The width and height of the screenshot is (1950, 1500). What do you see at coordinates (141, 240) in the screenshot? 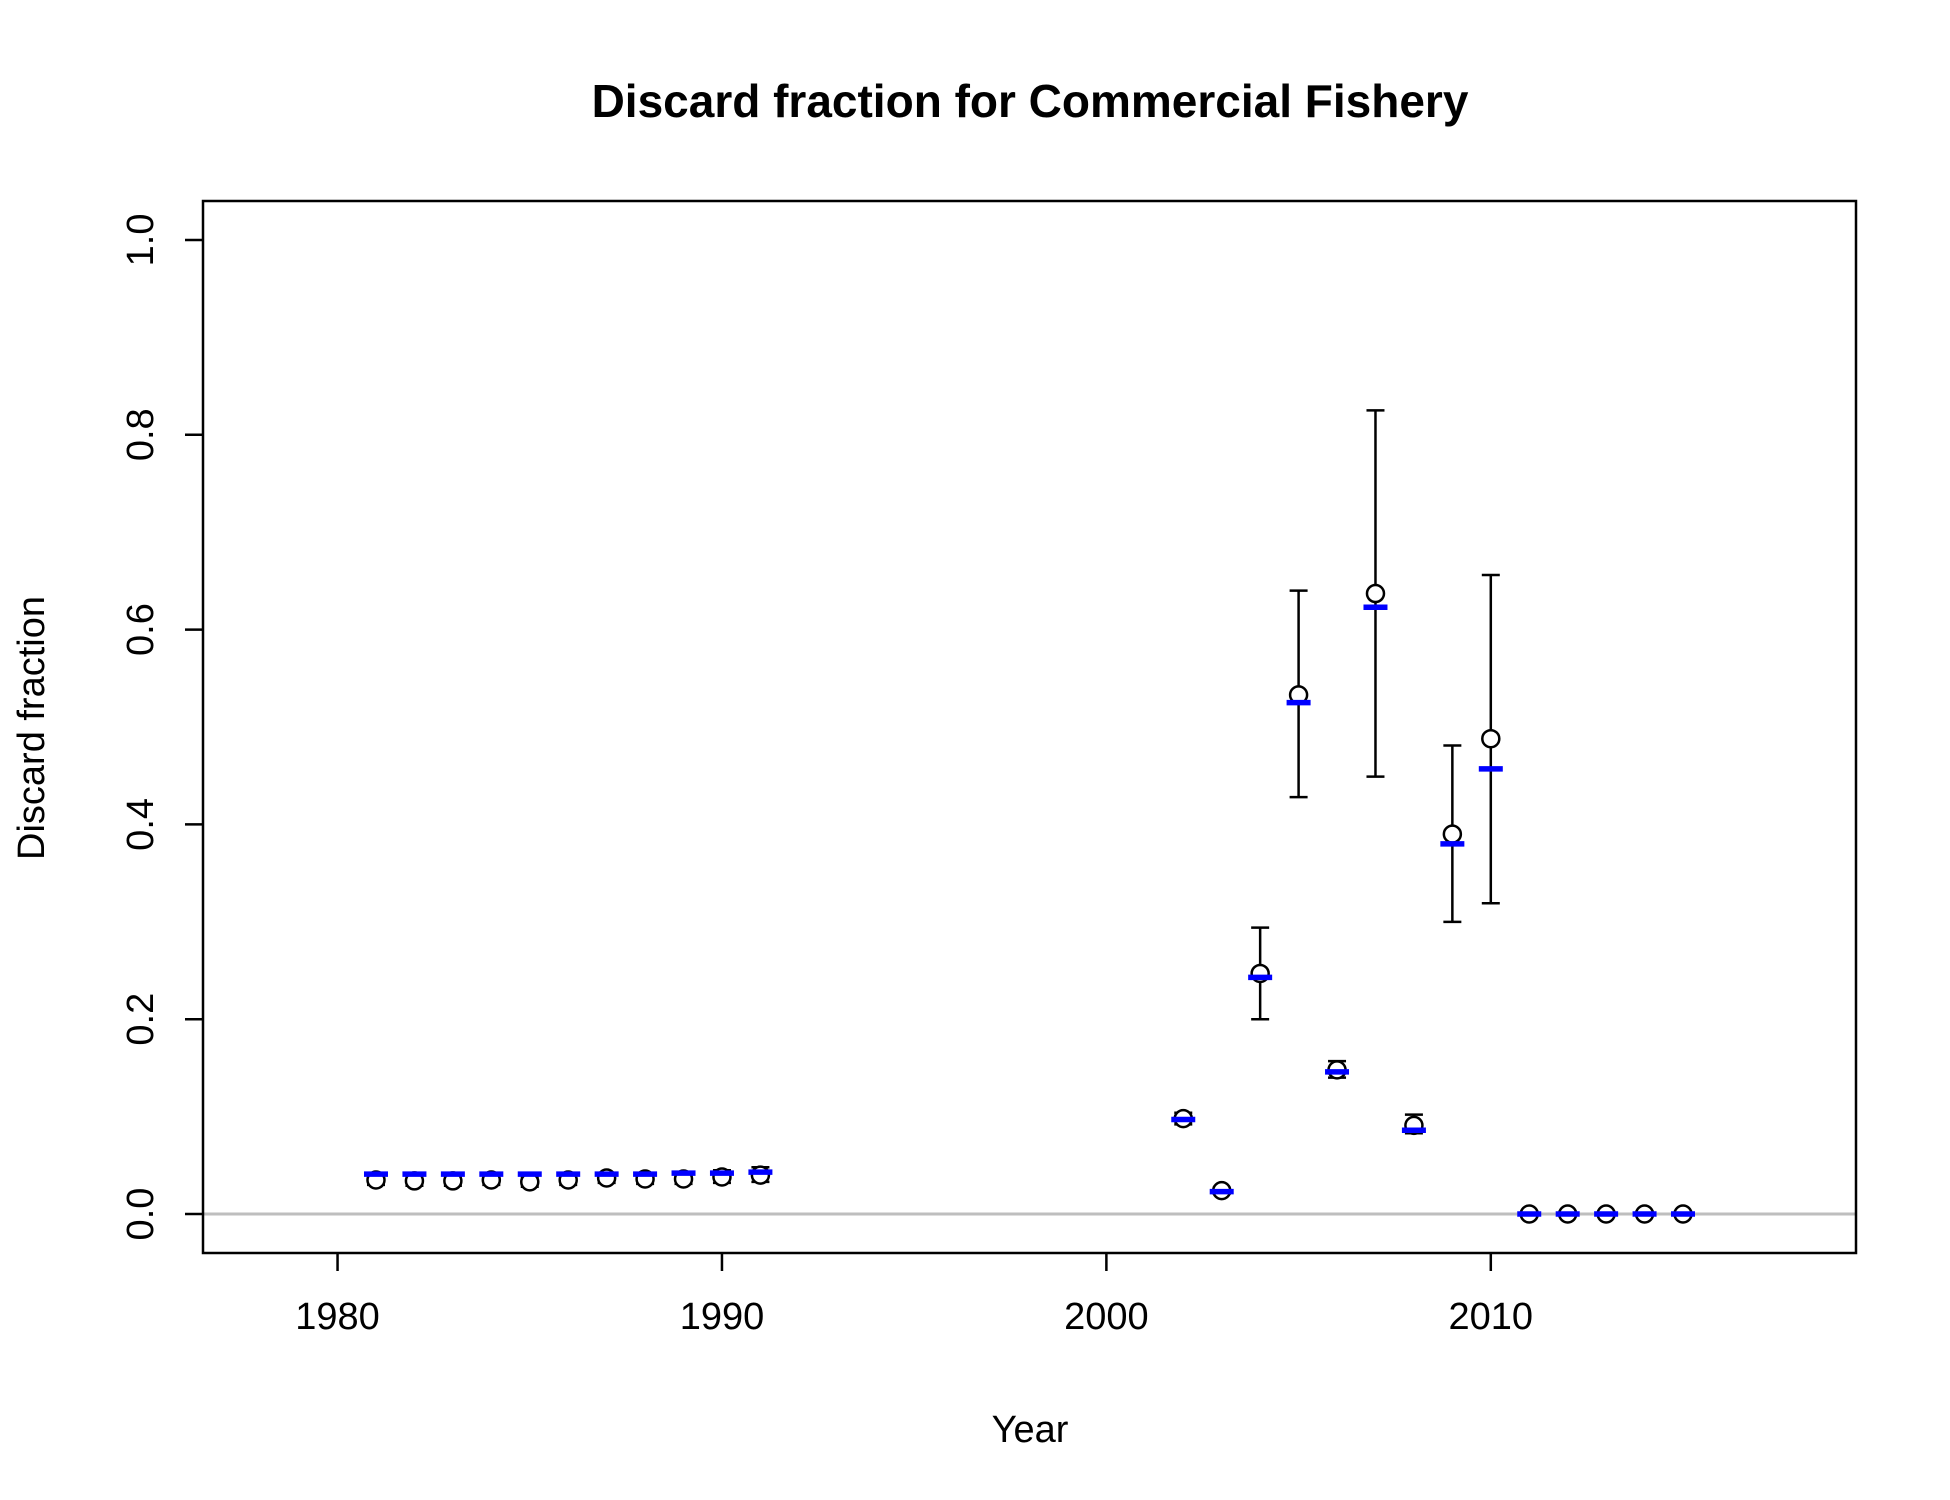
I see `y-tick-label: 1.0` at bounding box center [141, 240].